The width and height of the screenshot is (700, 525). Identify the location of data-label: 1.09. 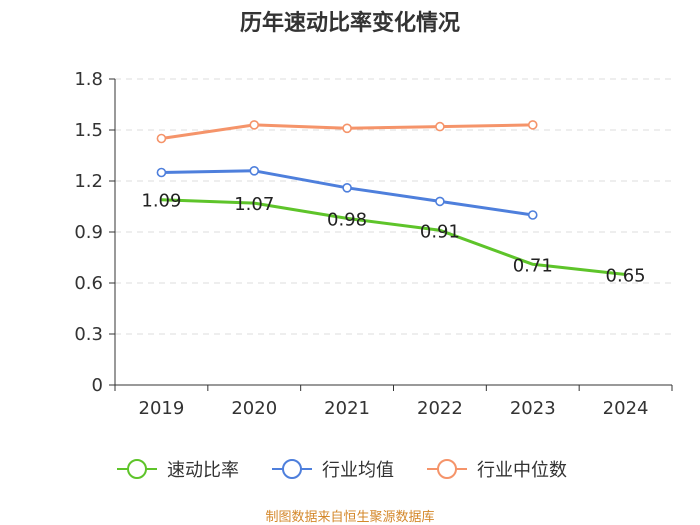
(161, 201).